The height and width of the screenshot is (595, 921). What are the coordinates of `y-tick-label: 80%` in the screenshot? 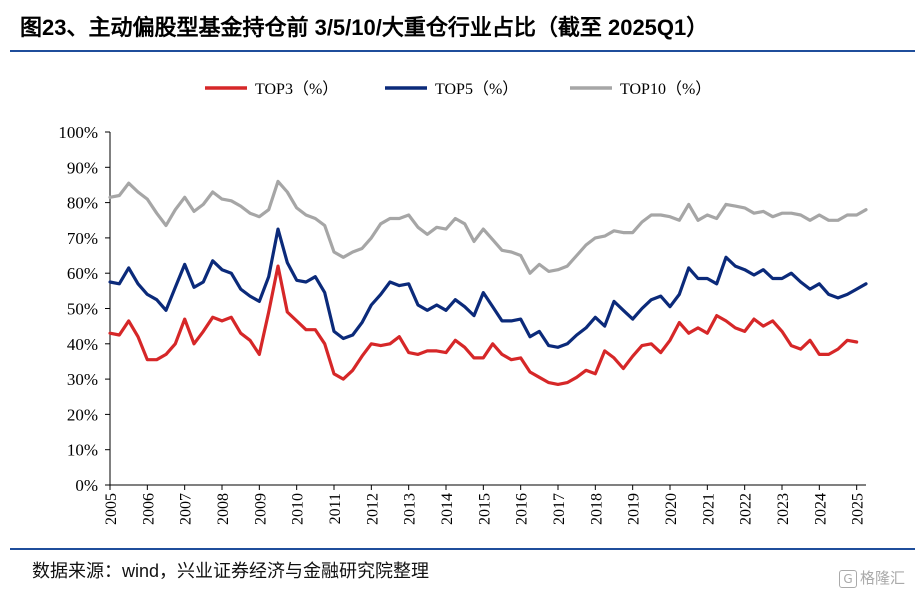 It's located at (82, 203).